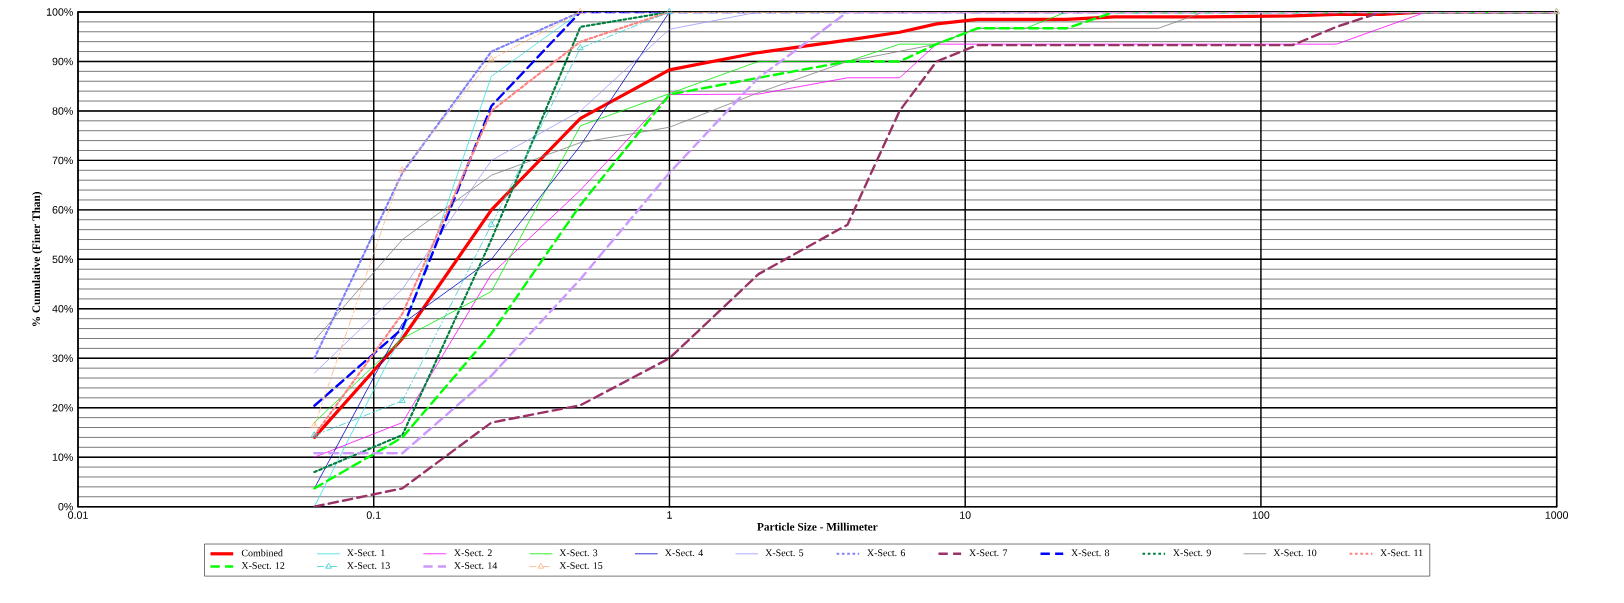  Describe the element at coordinates (62, 408) in the screenshot. I see `y-tick-label: 20%` at that location.